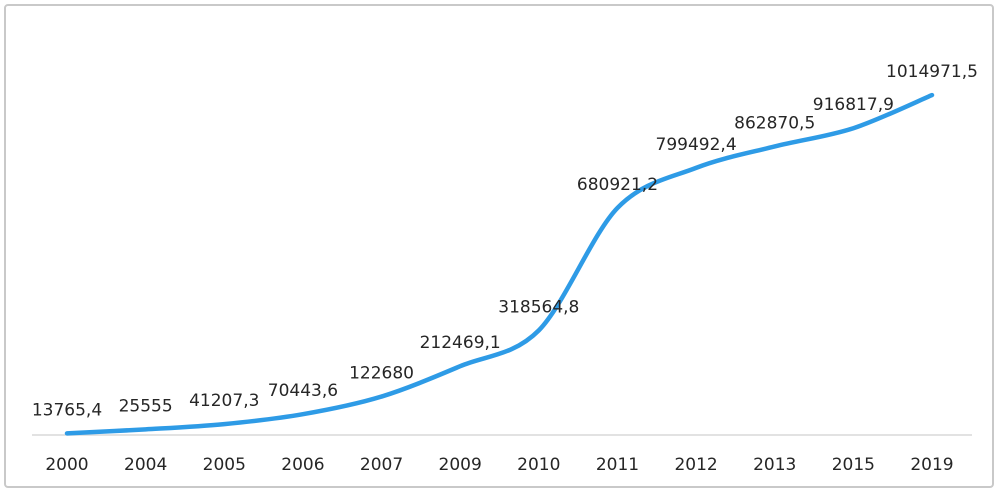 This screenshot has width=1000, height=494. I want to click on x-tick-label: 2015, so click(853, 465).